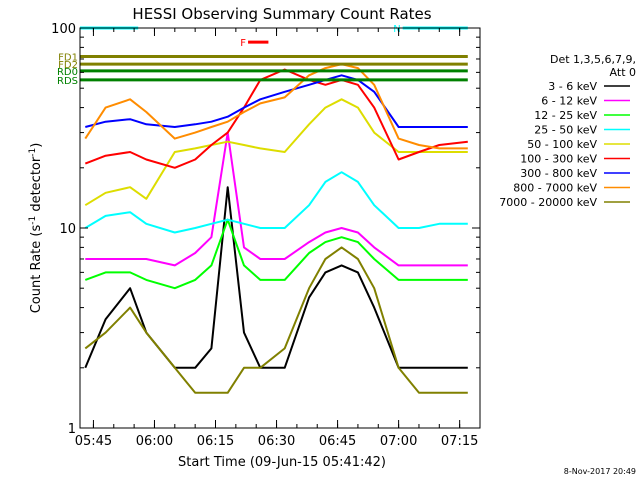 The height and width of the screenshot is (480, 640). I want to click on legend-entry-label: 6 - 12 keV, so click(569, 101).